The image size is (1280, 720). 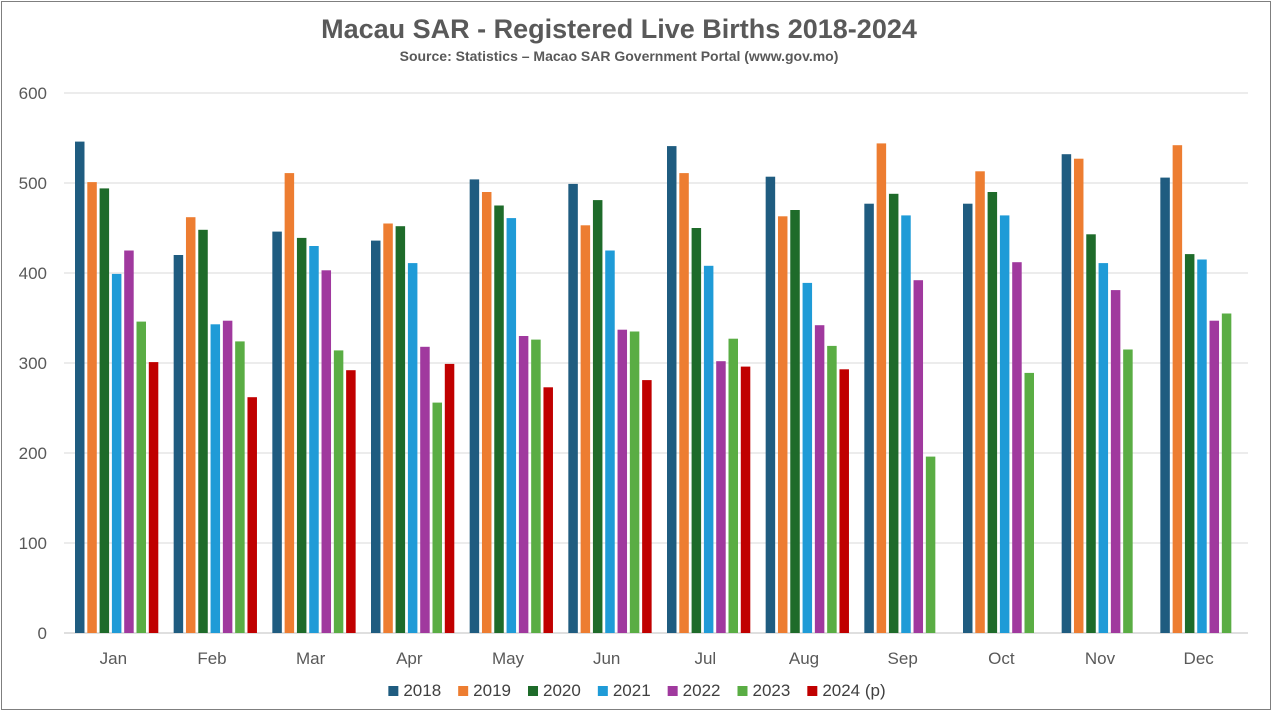 I want to click on bar-2021-jul, so click(x=708, y=449).